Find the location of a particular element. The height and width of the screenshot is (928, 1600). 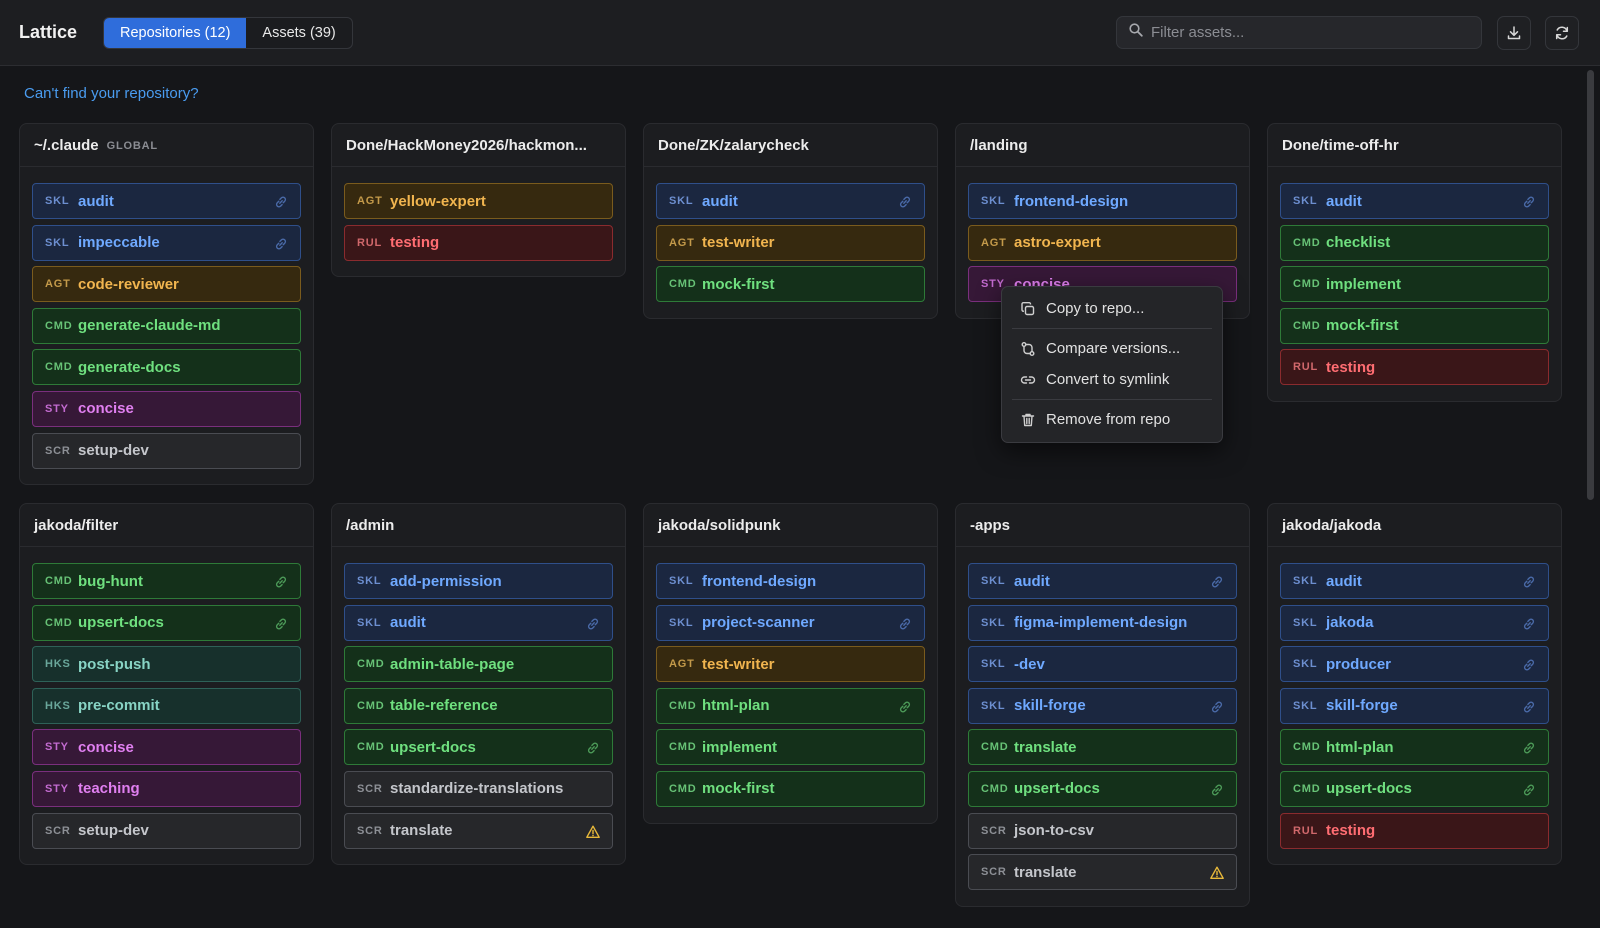

menu-item-convert-to-symlink: Convert to symlink is located at coordinates (1112, 379).